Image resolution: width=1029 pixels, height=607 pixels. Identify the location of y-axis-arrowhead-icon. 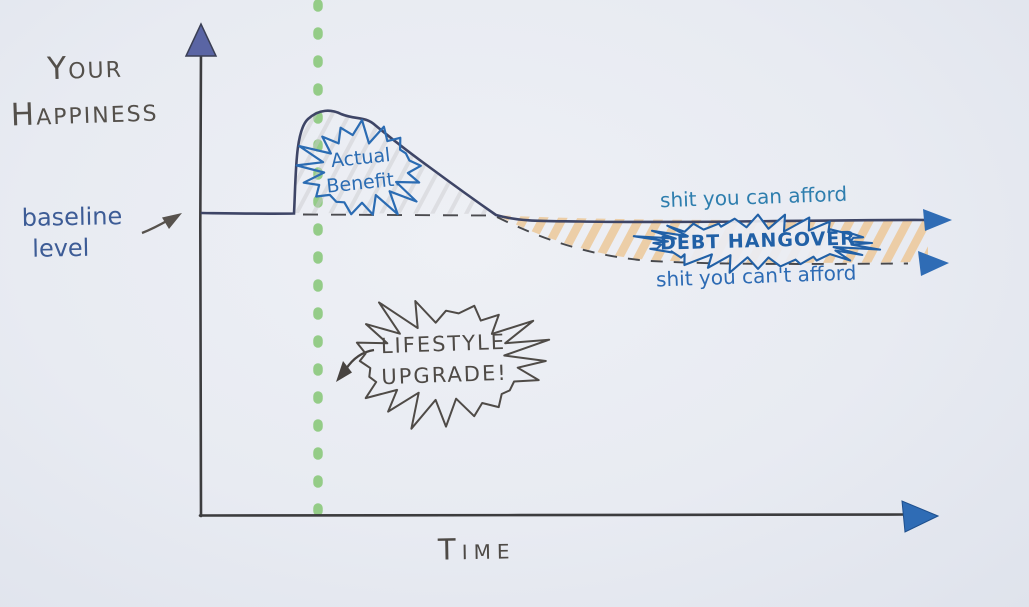
(201, 39).